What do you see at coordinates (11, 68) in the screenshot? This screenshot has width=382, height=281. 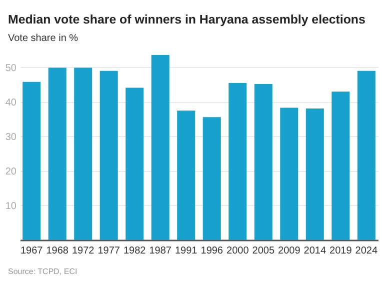 I see `y-tick-label: 50` at bounding box center [11, 68].